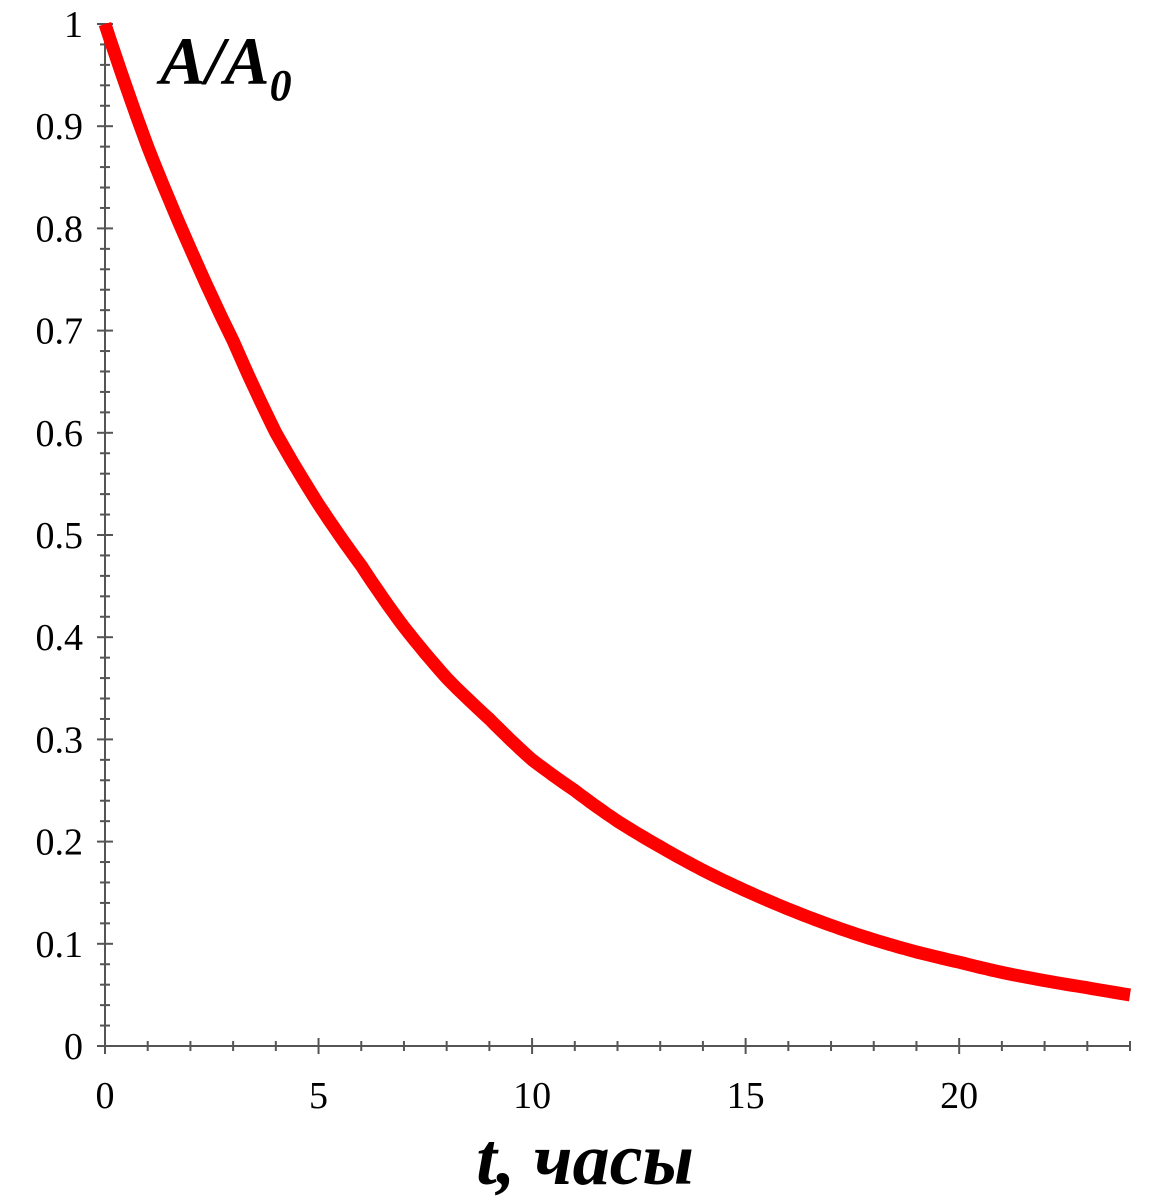 The image size is (1170, 1200). Describe the element at coordinates (60, 638) in the screenshot. I see `y-tick-label: 0.4` at that location.